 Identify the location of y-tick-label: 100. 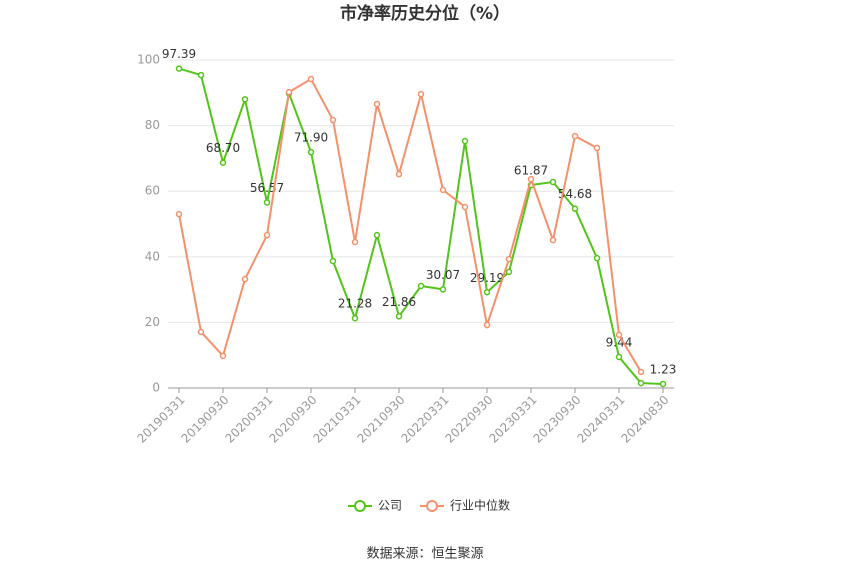
(148, 60).